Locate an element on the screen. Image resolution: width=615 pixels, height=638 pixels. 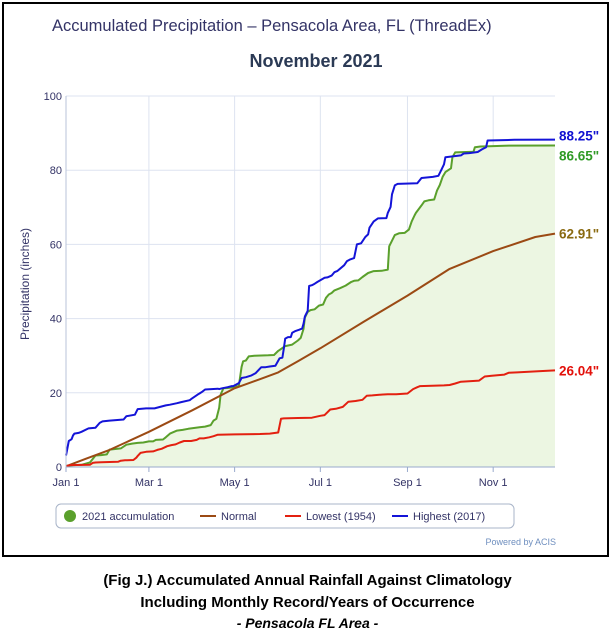
caption-line-3: - Pensacola FL Area - is located at coordinates (307, 623).